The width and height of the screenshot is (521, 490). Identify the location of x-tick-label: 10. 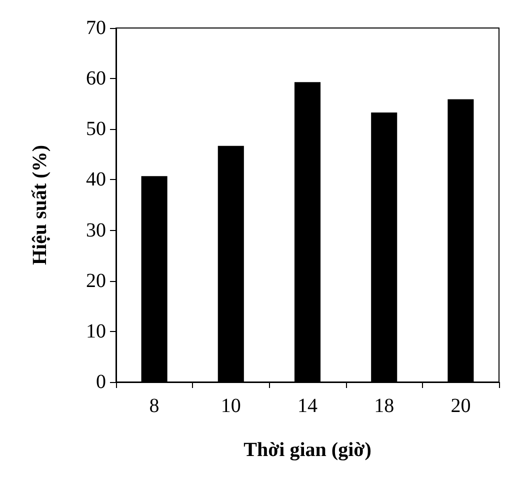
(230, 406).